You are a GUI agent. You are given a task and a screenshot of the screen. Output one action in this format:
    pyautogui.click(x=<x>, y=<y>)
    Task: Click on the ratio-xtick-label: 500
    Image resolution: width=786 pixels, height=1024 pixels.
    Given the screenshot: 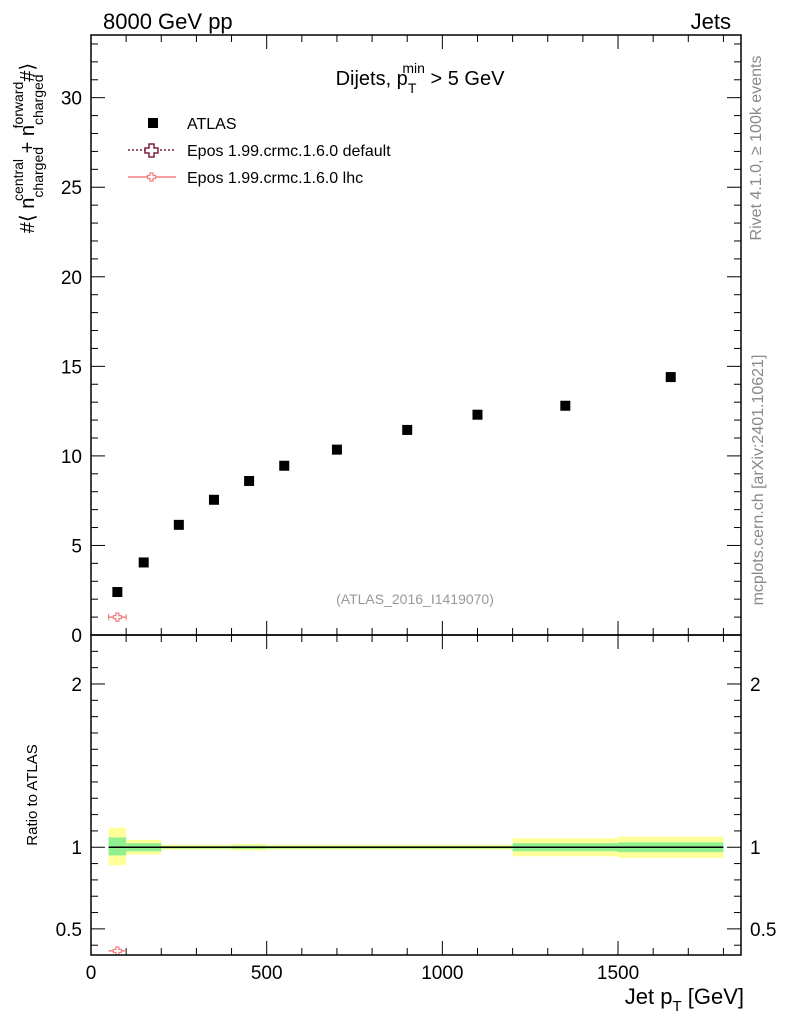 What is the action you would take?
    pyautogui.click(x=267, y=973)
    